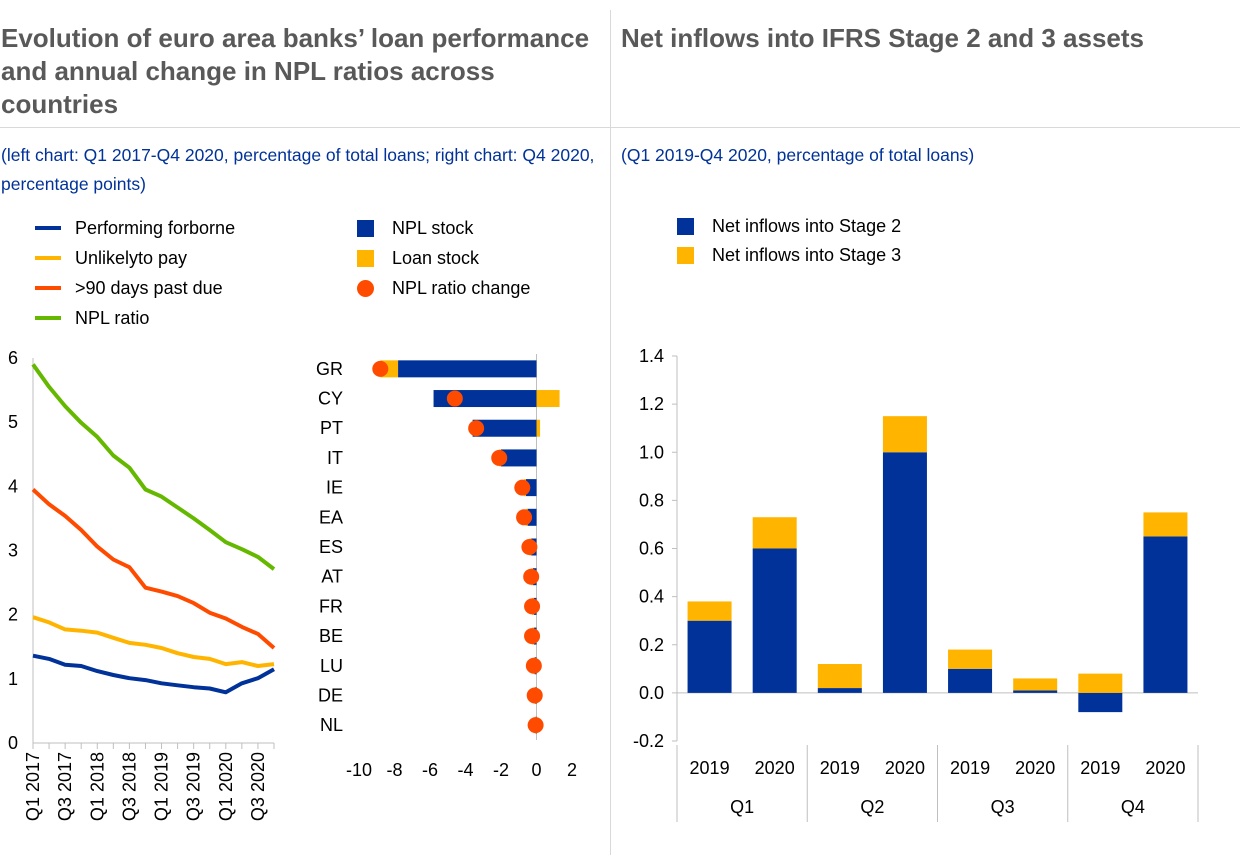  I want to click on y-tick-label: 0.8, so click(651, 500).